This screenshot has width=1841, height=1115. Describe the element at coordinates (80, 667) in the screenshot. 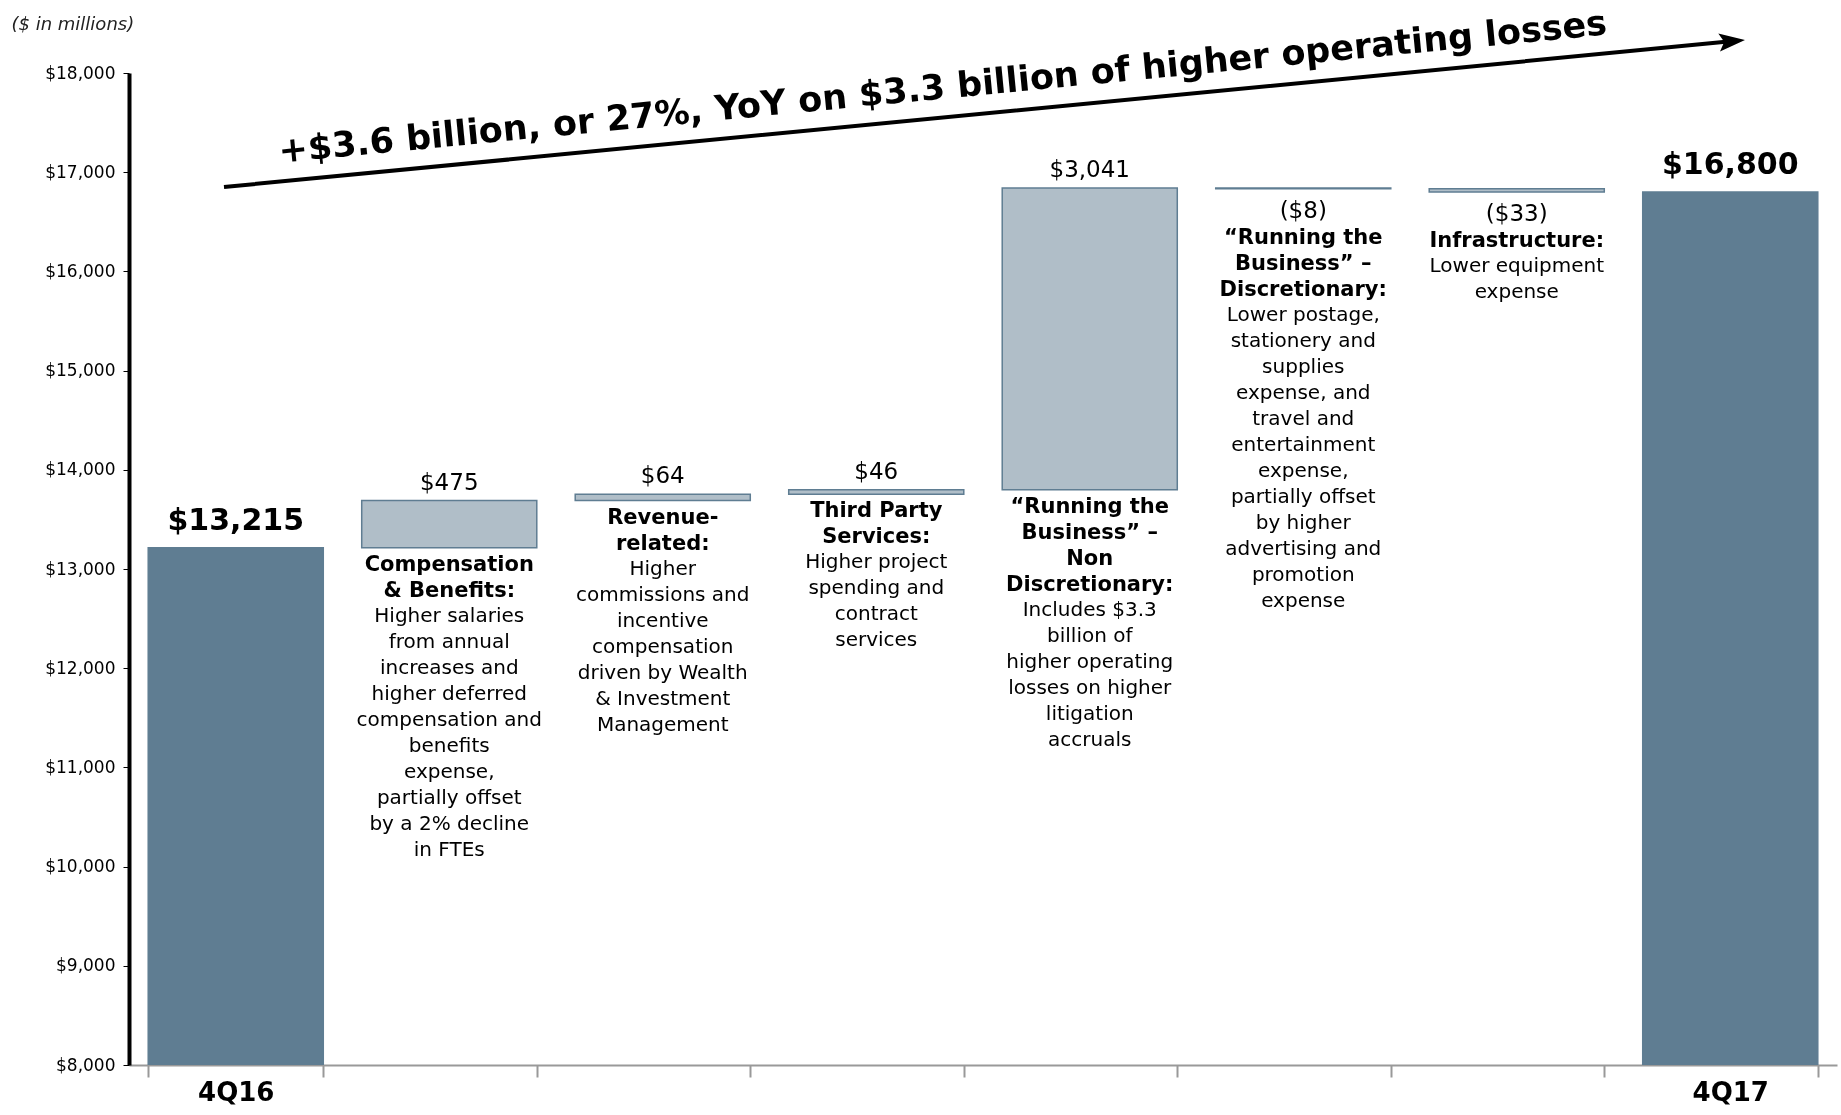

I see `y-tick-label: $12,000` at that location.